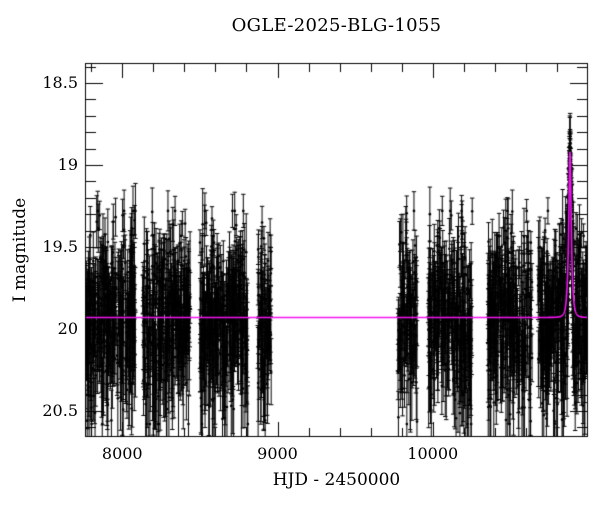 Image resolution: width=600 pixels, height=512 pixels. What do you see at coordinates (60, 82) in the screenshot?
I see `y-tick-label: 18.5` at bounding box center [60, 82].